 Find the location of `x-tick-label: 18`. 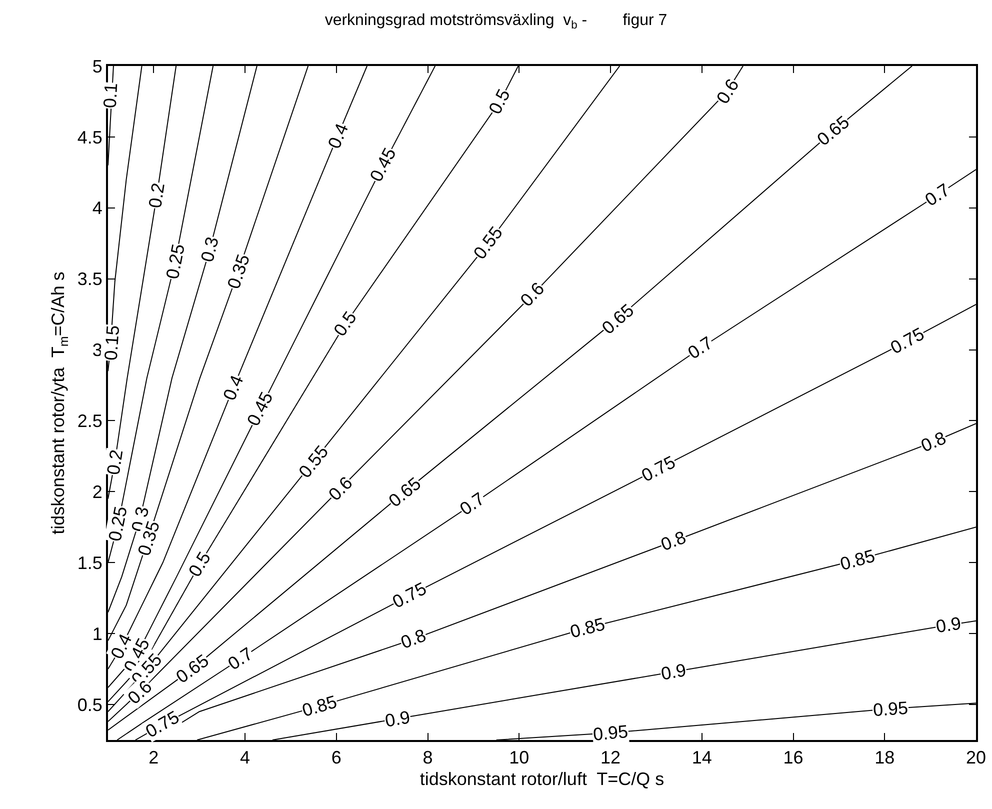

x-tick-label: 18 is located at coordinates (884, 758).